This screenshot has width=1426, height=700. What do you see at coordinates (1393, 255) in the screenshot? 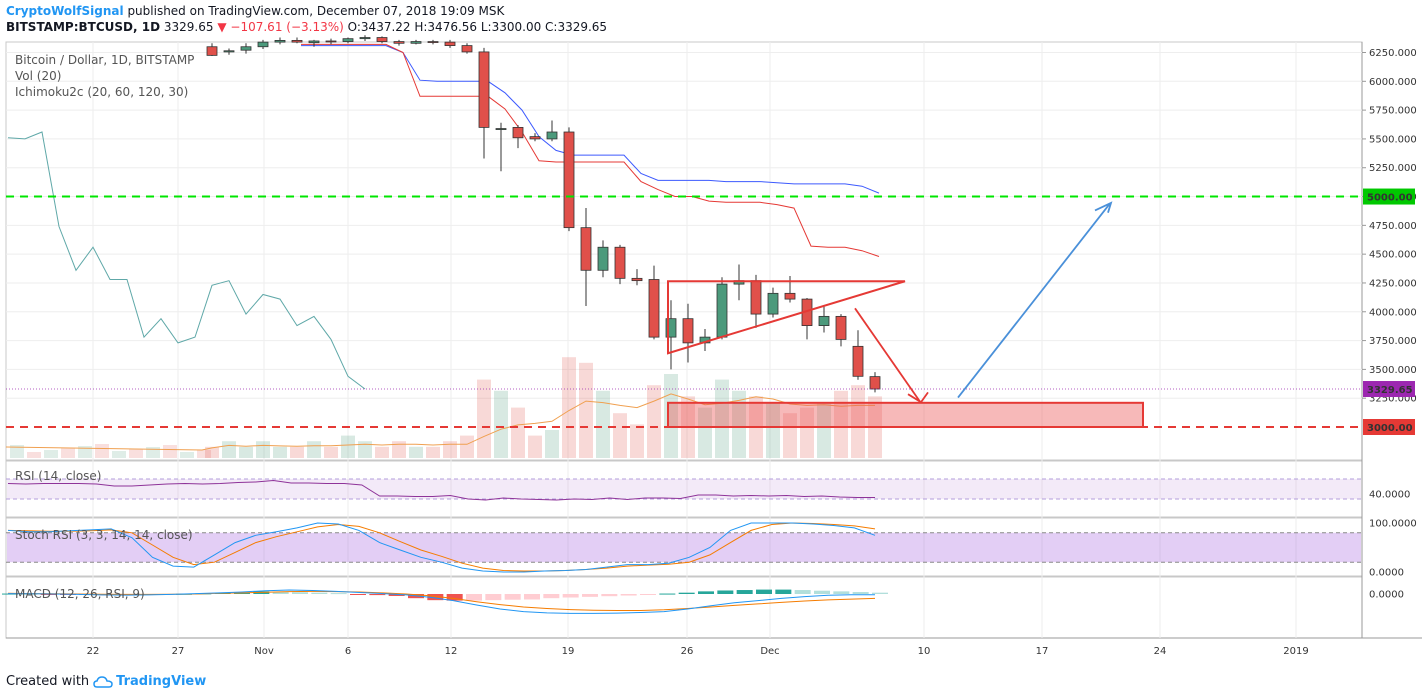
I see `price-tick-label: 4500.000` at bounding box center [1393, 255].